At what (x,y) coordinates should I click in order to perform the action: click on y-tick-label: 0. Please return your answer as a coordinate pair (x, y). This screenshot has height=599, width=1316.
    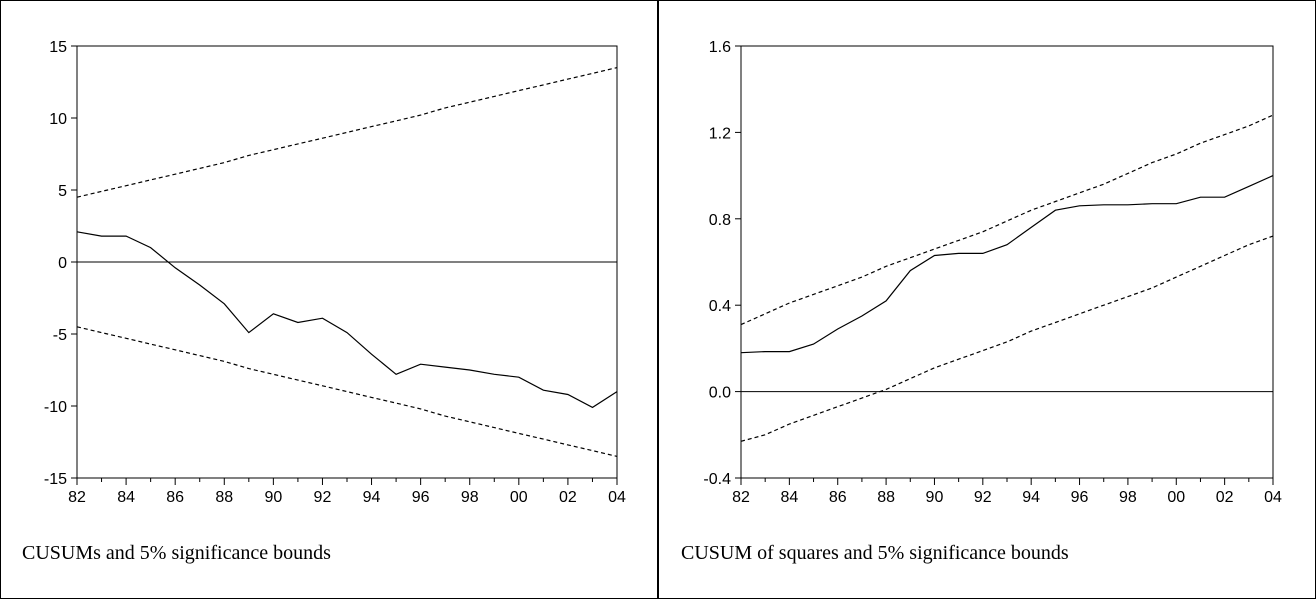
    Looking at the image, I should click on (62, 263).